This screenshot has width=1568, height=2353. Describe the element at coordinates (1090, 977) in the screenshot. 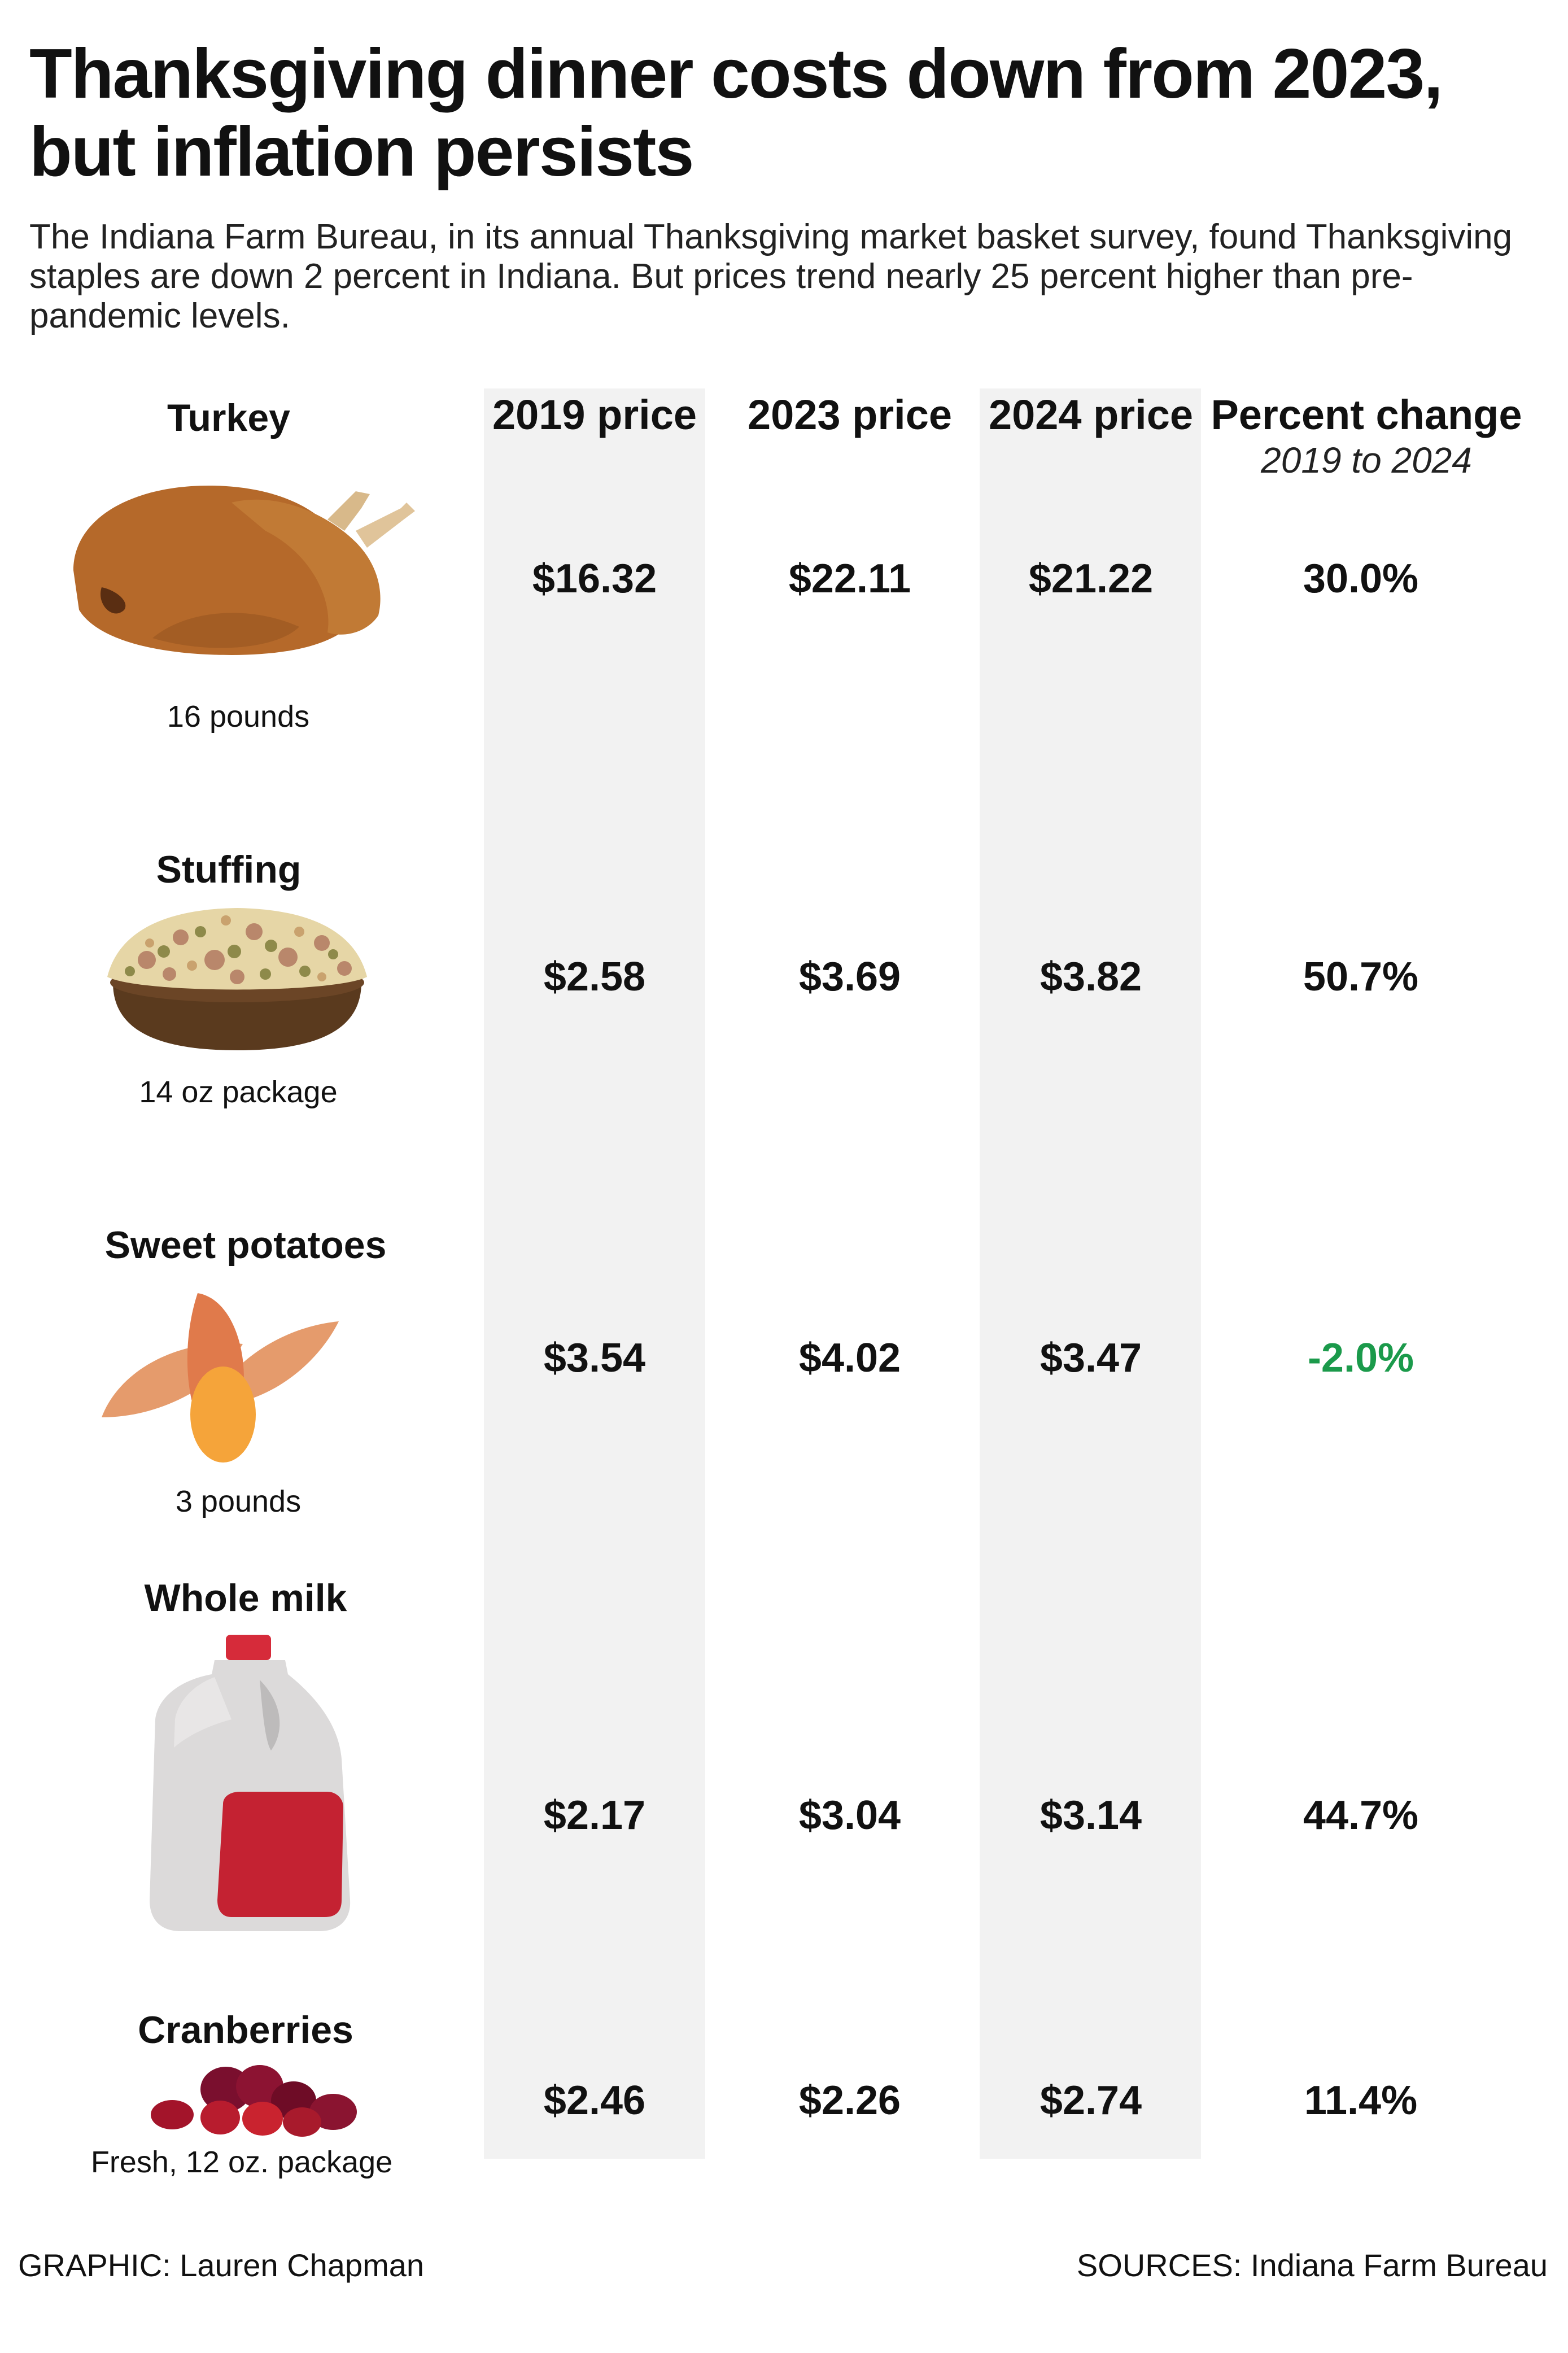

I see `price-2024-stuffing: $3.82` at that location.